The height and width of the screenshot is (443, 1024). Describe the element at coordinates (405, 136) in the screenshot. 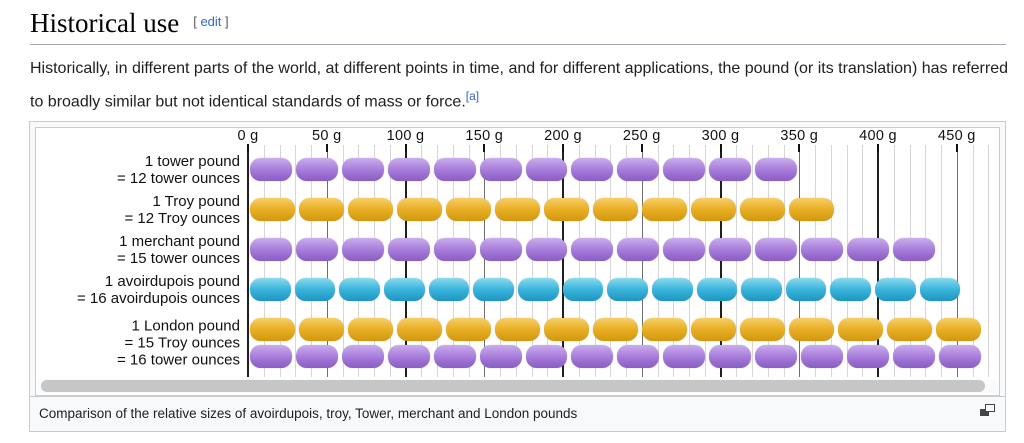

I see `axis-tick-label: 100 g` at that location.